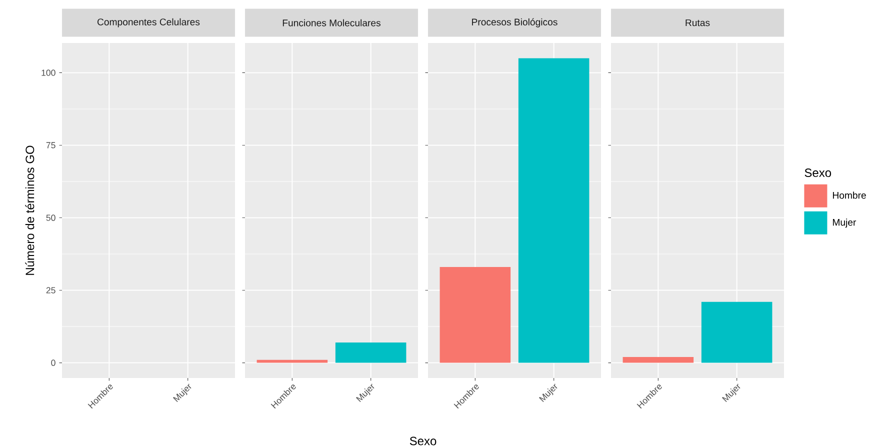 The height and width of the screenshot is (448, 892). I want to click on chart-title: Rutas, so click(698, 22).